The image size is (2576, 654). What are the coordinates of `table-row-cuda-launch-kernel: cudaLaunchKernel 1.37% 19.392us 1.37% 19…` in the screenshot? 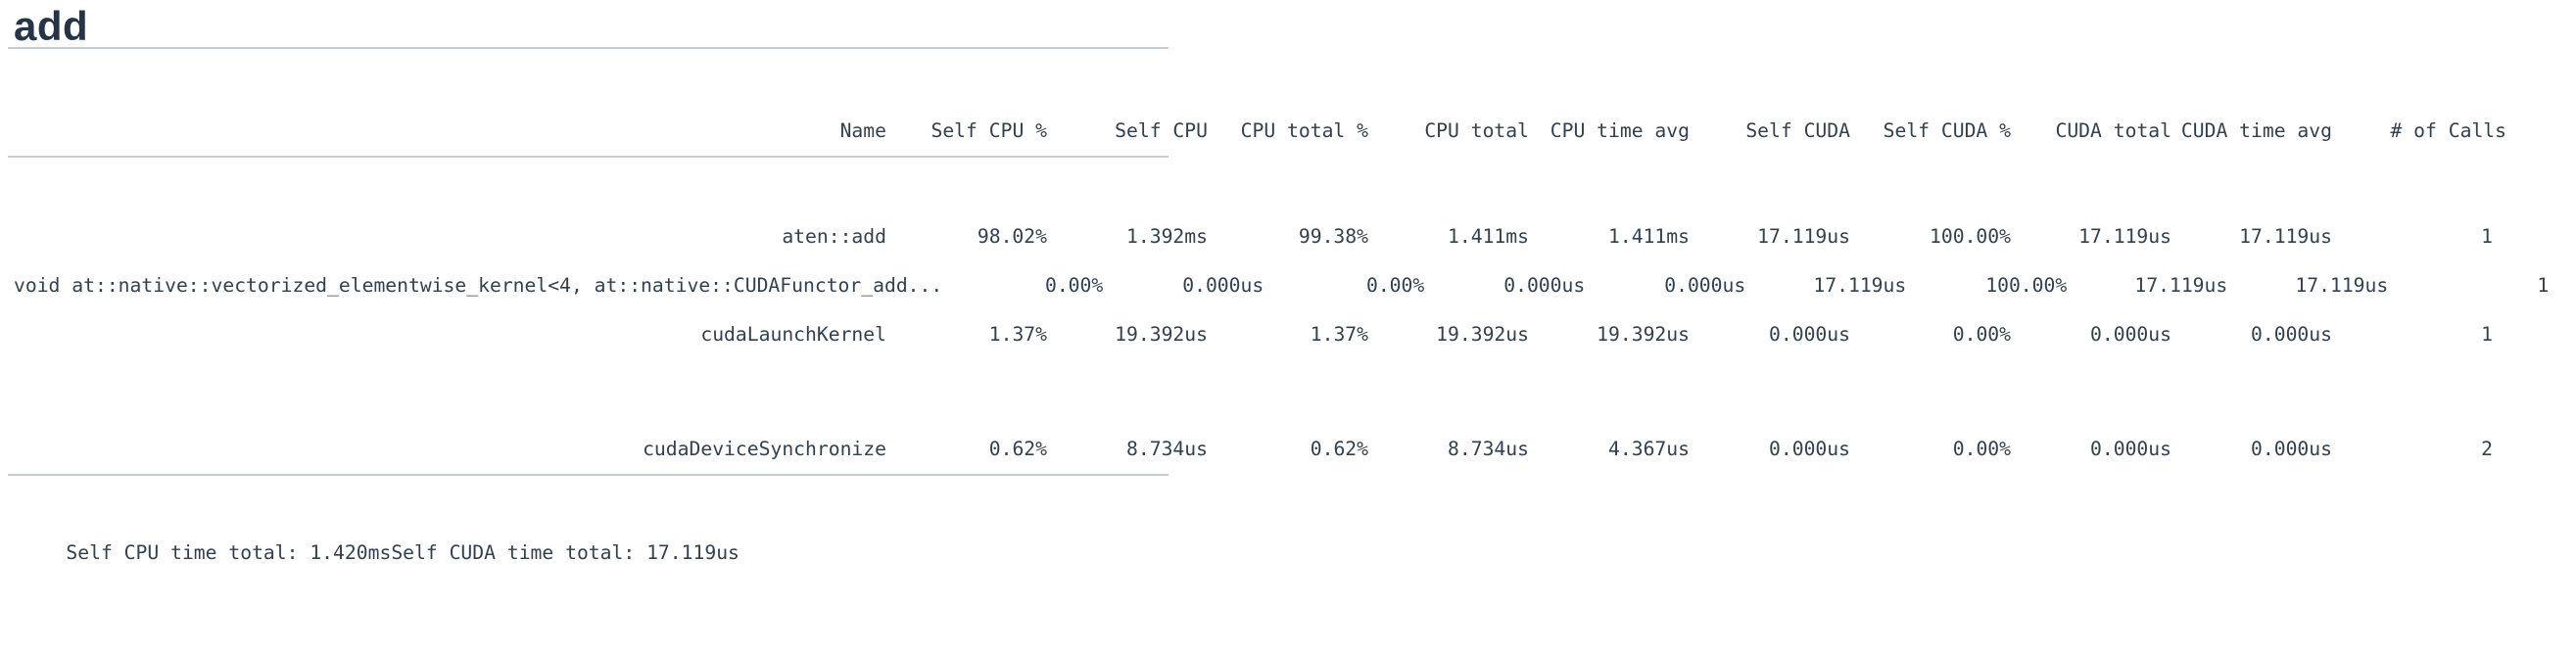 It's located at (1295, 334).